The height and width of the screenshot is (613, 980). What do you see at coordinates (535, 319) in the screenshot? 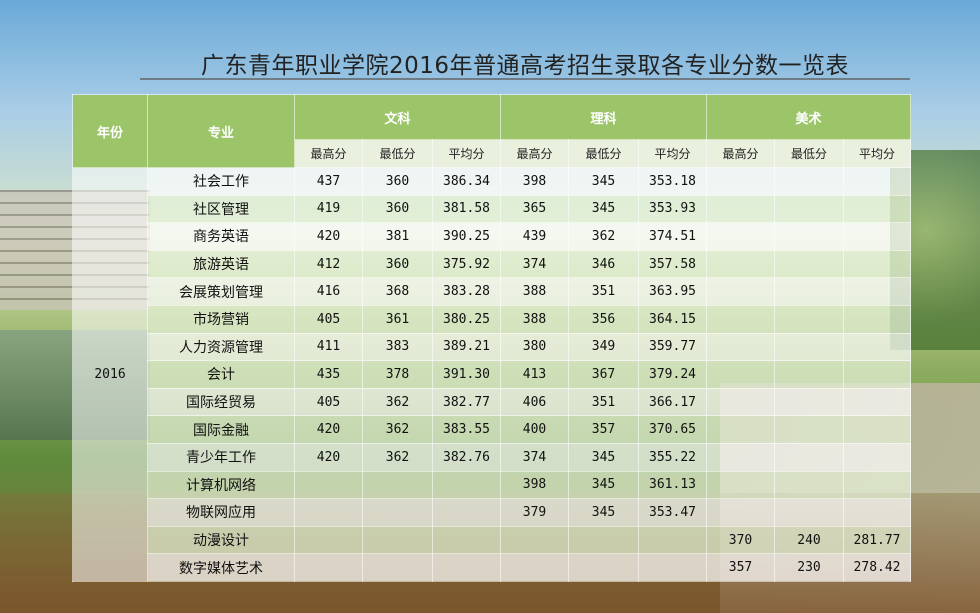
I see `like-max-cell: 388` at bounding box center [535, 319].